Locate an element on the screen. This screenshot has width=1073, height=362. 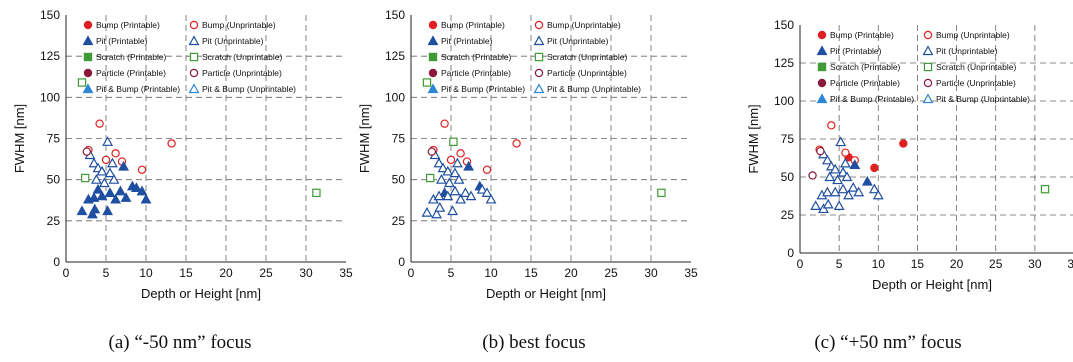
x-tick-label: 25 is located at coordinates (996, 264).